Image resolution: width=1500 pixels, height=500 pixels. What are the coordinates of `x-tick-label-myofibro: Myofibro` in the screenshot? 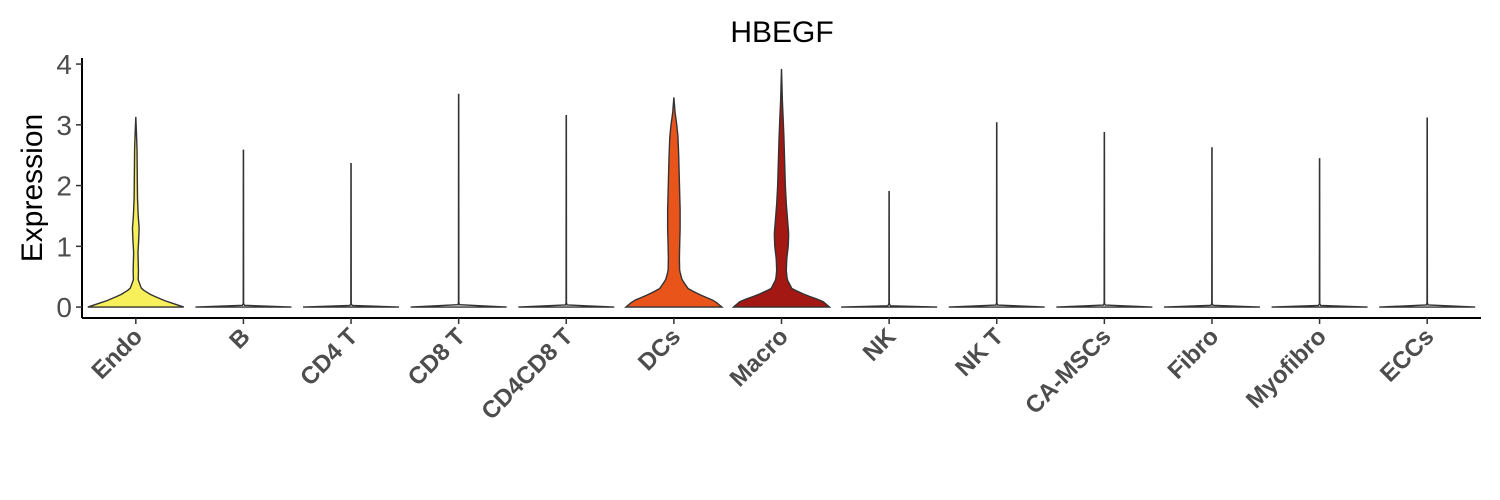 It's located at (1286, 368).